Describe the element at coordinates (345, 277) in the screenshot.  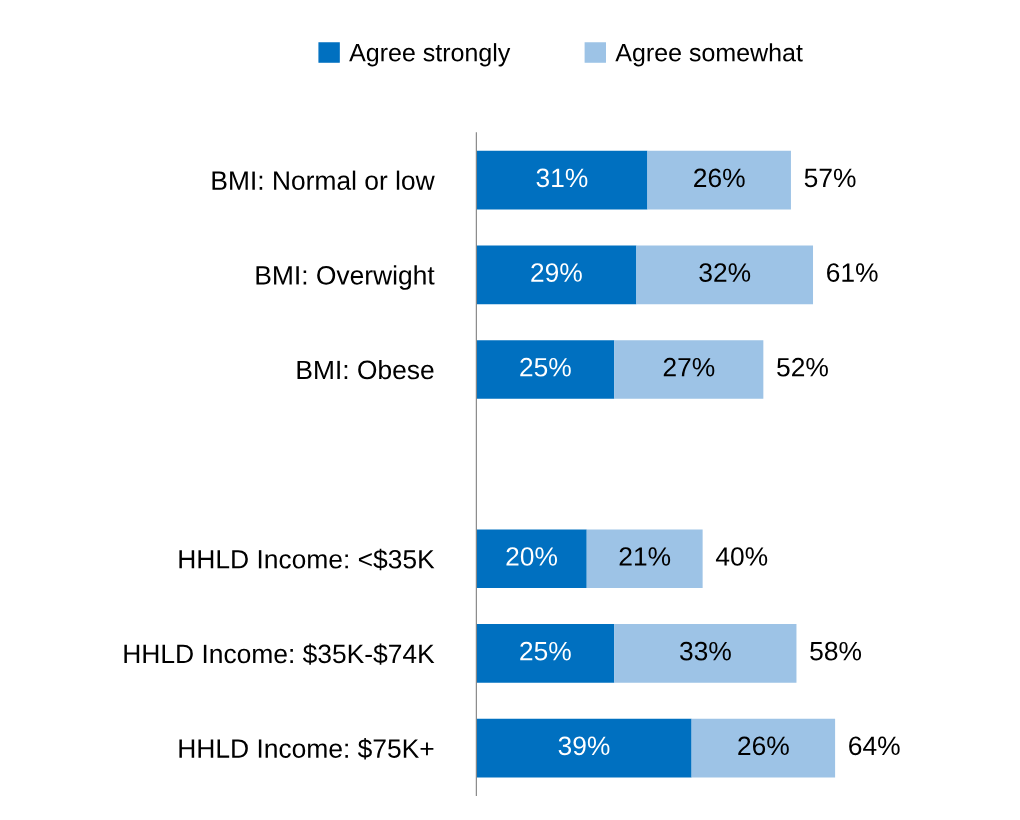
I see `y-tick-label: BMI: Overwight` at that location.